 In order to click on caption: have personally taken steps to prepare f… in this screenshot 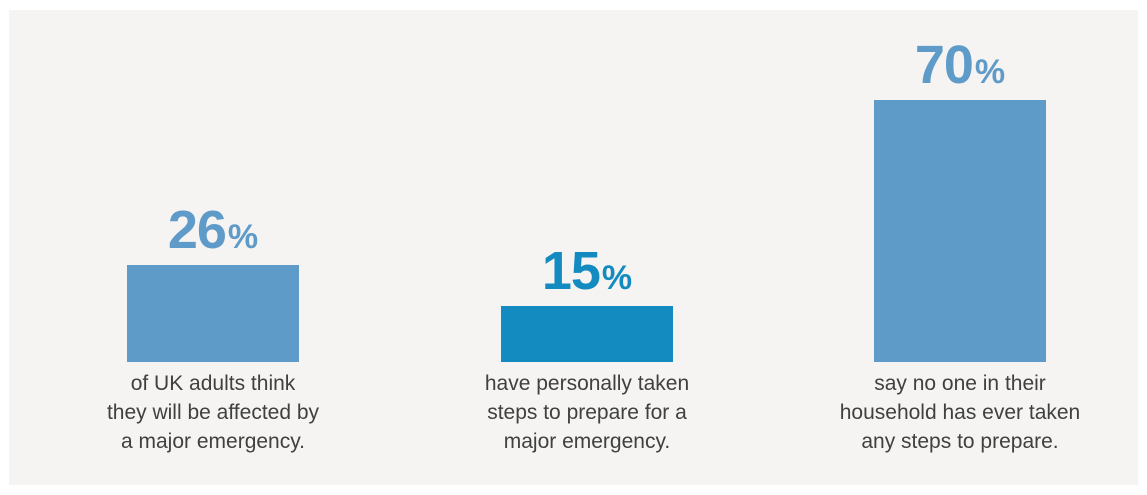, I will do `click(587, 412)`.